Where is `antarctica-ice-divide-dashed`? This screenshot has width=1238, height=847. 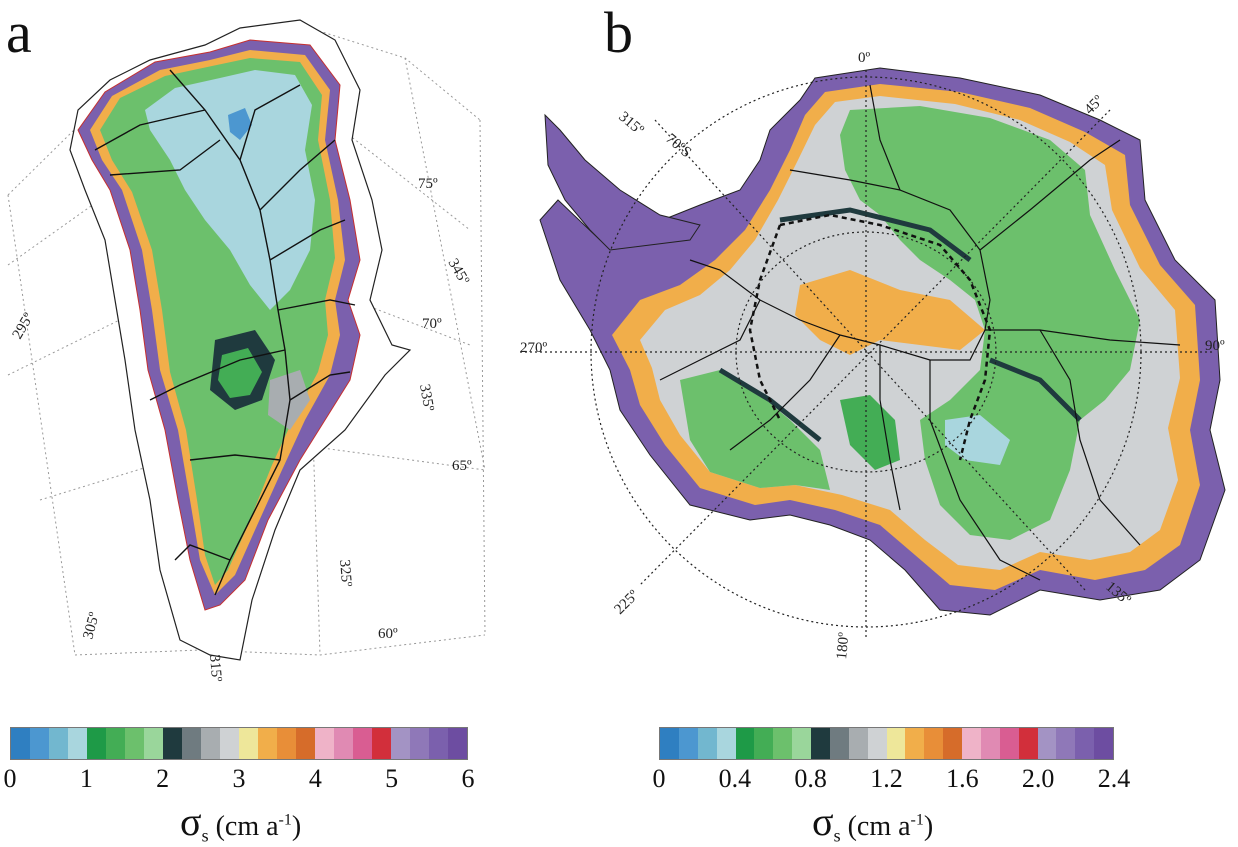 antarctica-ice-divide-dashed is located at coordinates (885, 337).